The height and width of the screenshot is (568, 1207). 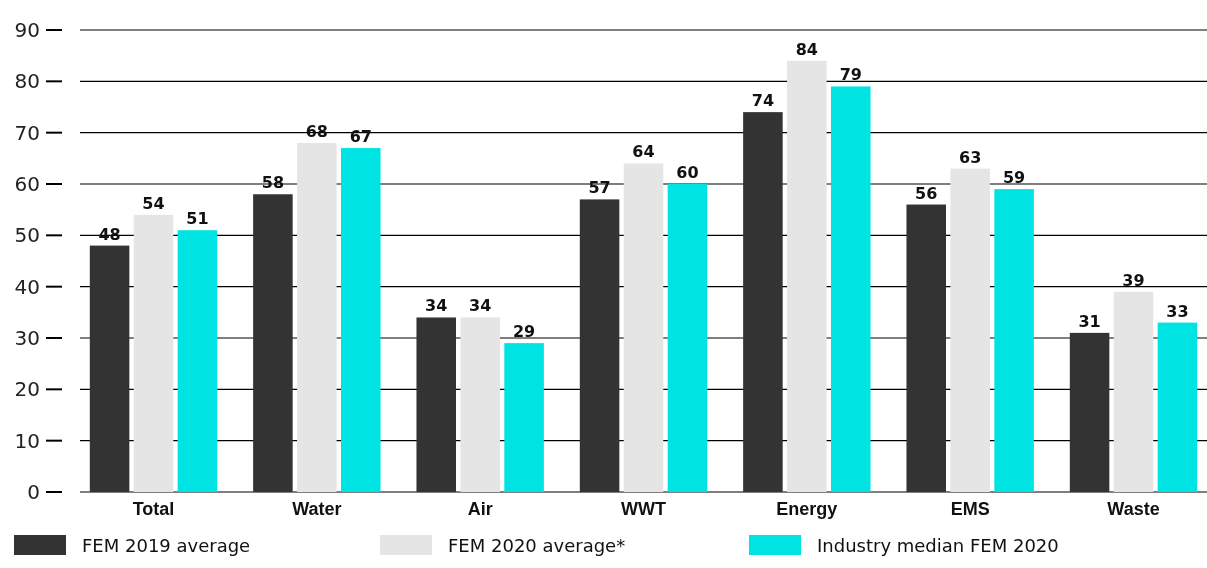 I want to click on legend-label: FEM 2019 average, so click(x=166, y=545).